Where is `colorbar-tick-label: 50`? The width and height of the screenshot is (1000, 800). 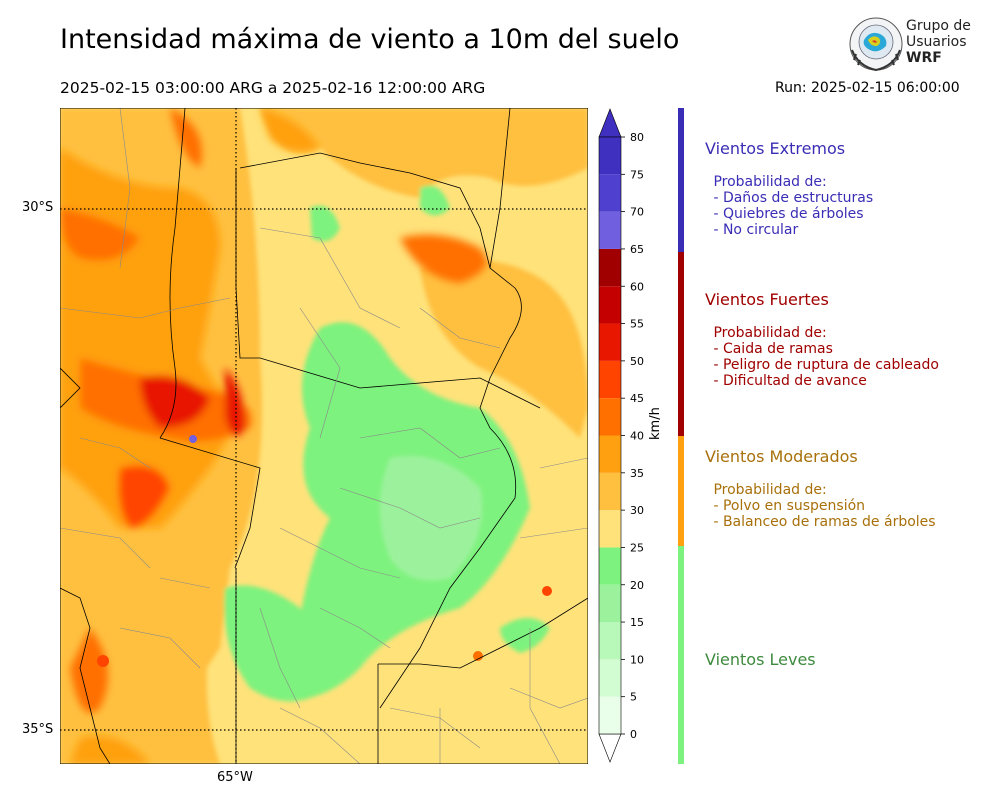
colorbar-tick-label: 50 is located at coordinates (637, 361).